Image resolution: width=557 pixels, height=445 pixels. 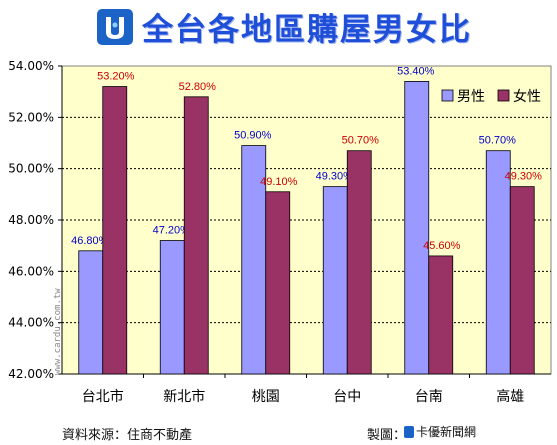 I want to click on data-label-male: 53.40%, so click(x=416, y=71).